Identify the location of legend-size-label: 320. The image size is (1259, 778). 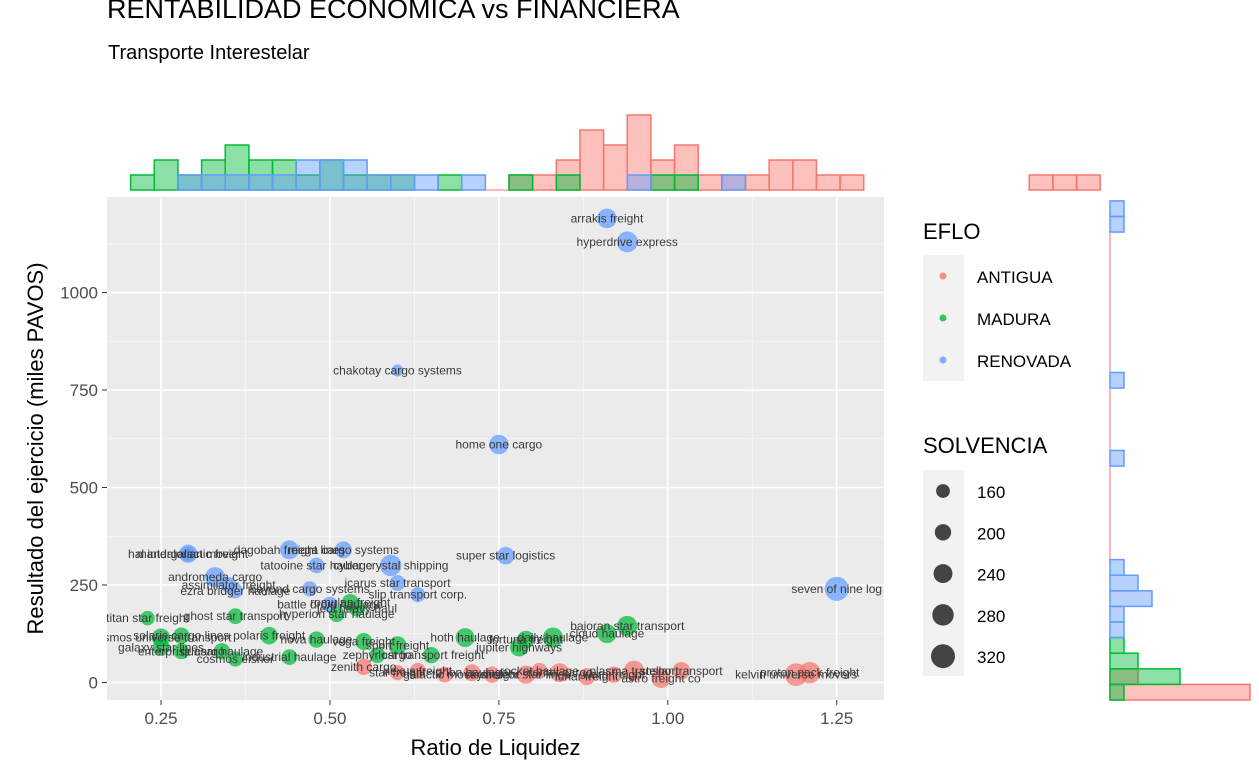
(991, 657).